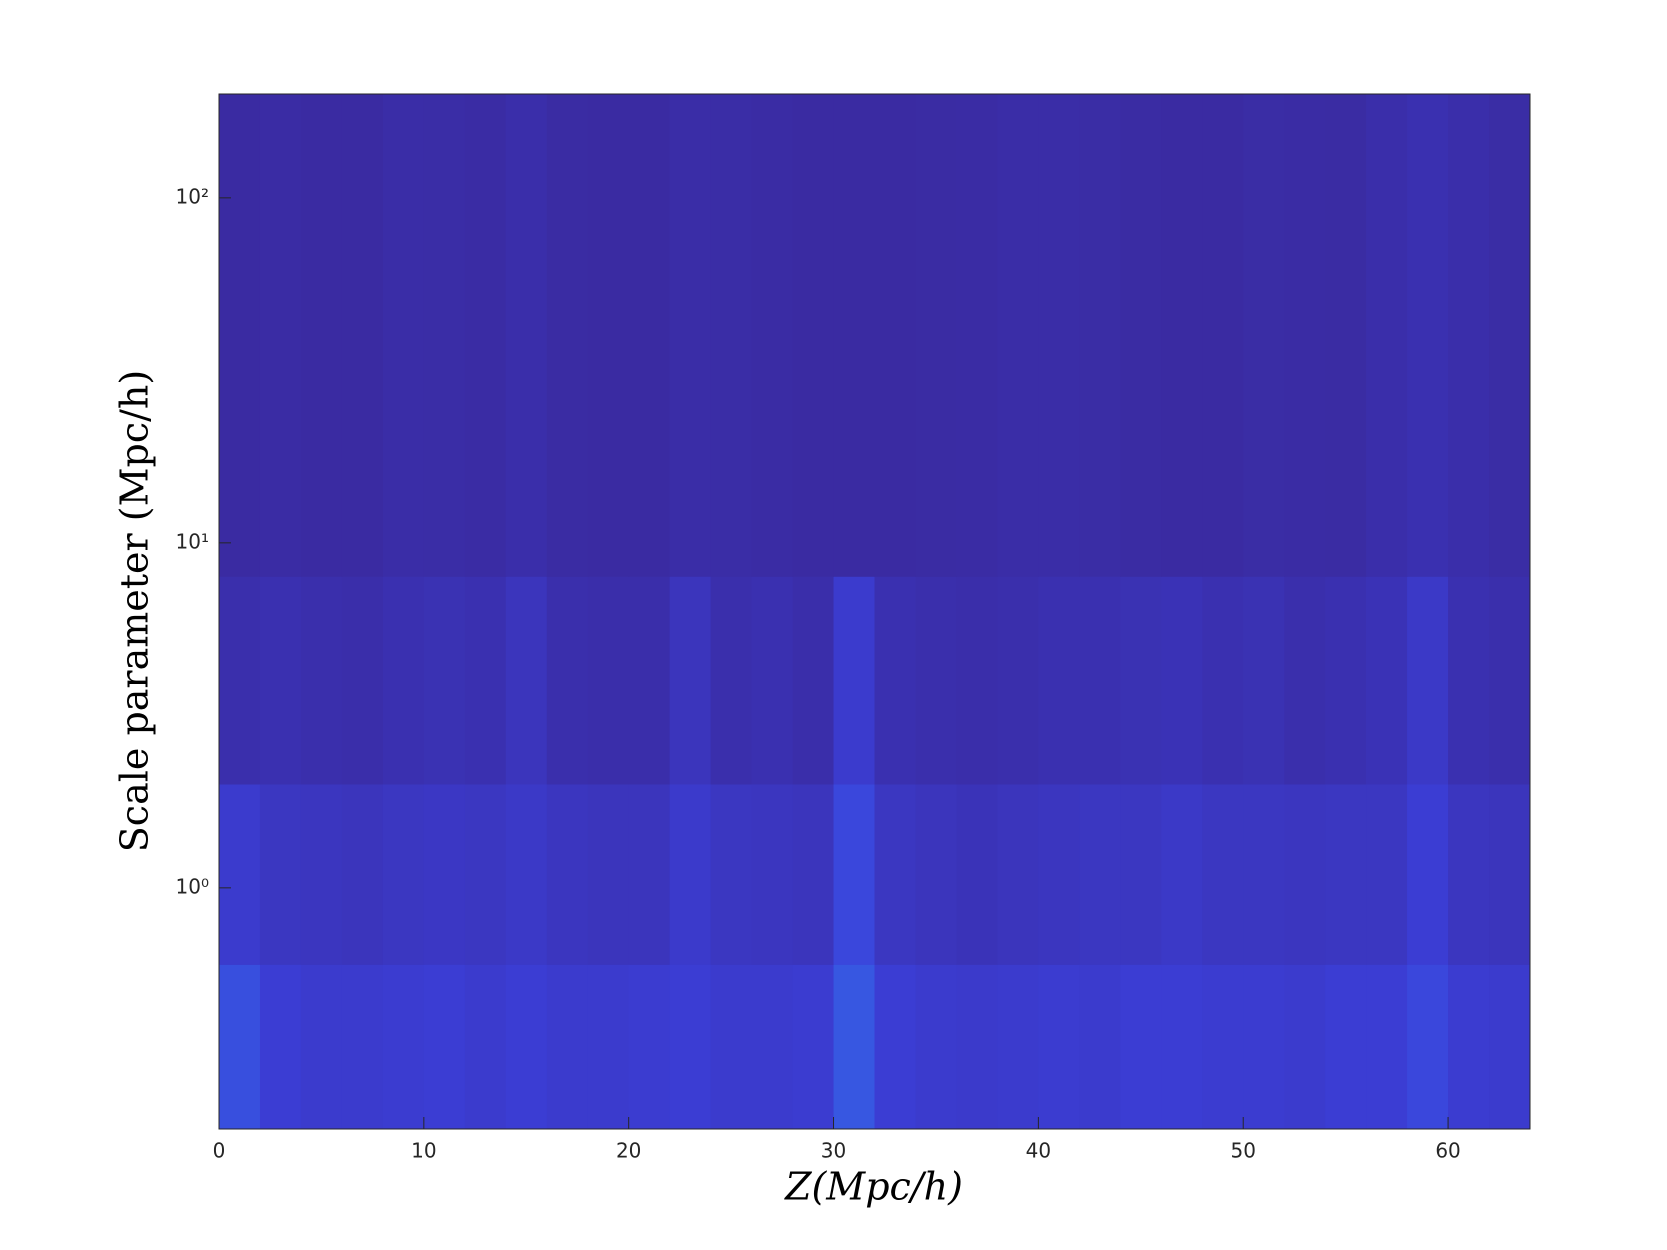 The image size is (1667, 1250). I want to click on y-axis-label: Scale parameter (Mpc/h), so click(135, 611).